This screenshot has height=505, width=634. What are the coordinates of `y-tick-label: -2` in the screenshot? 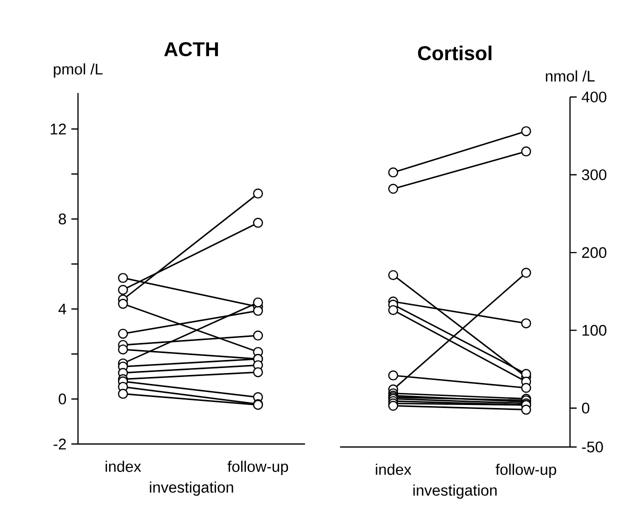 It's located at (60, 444).